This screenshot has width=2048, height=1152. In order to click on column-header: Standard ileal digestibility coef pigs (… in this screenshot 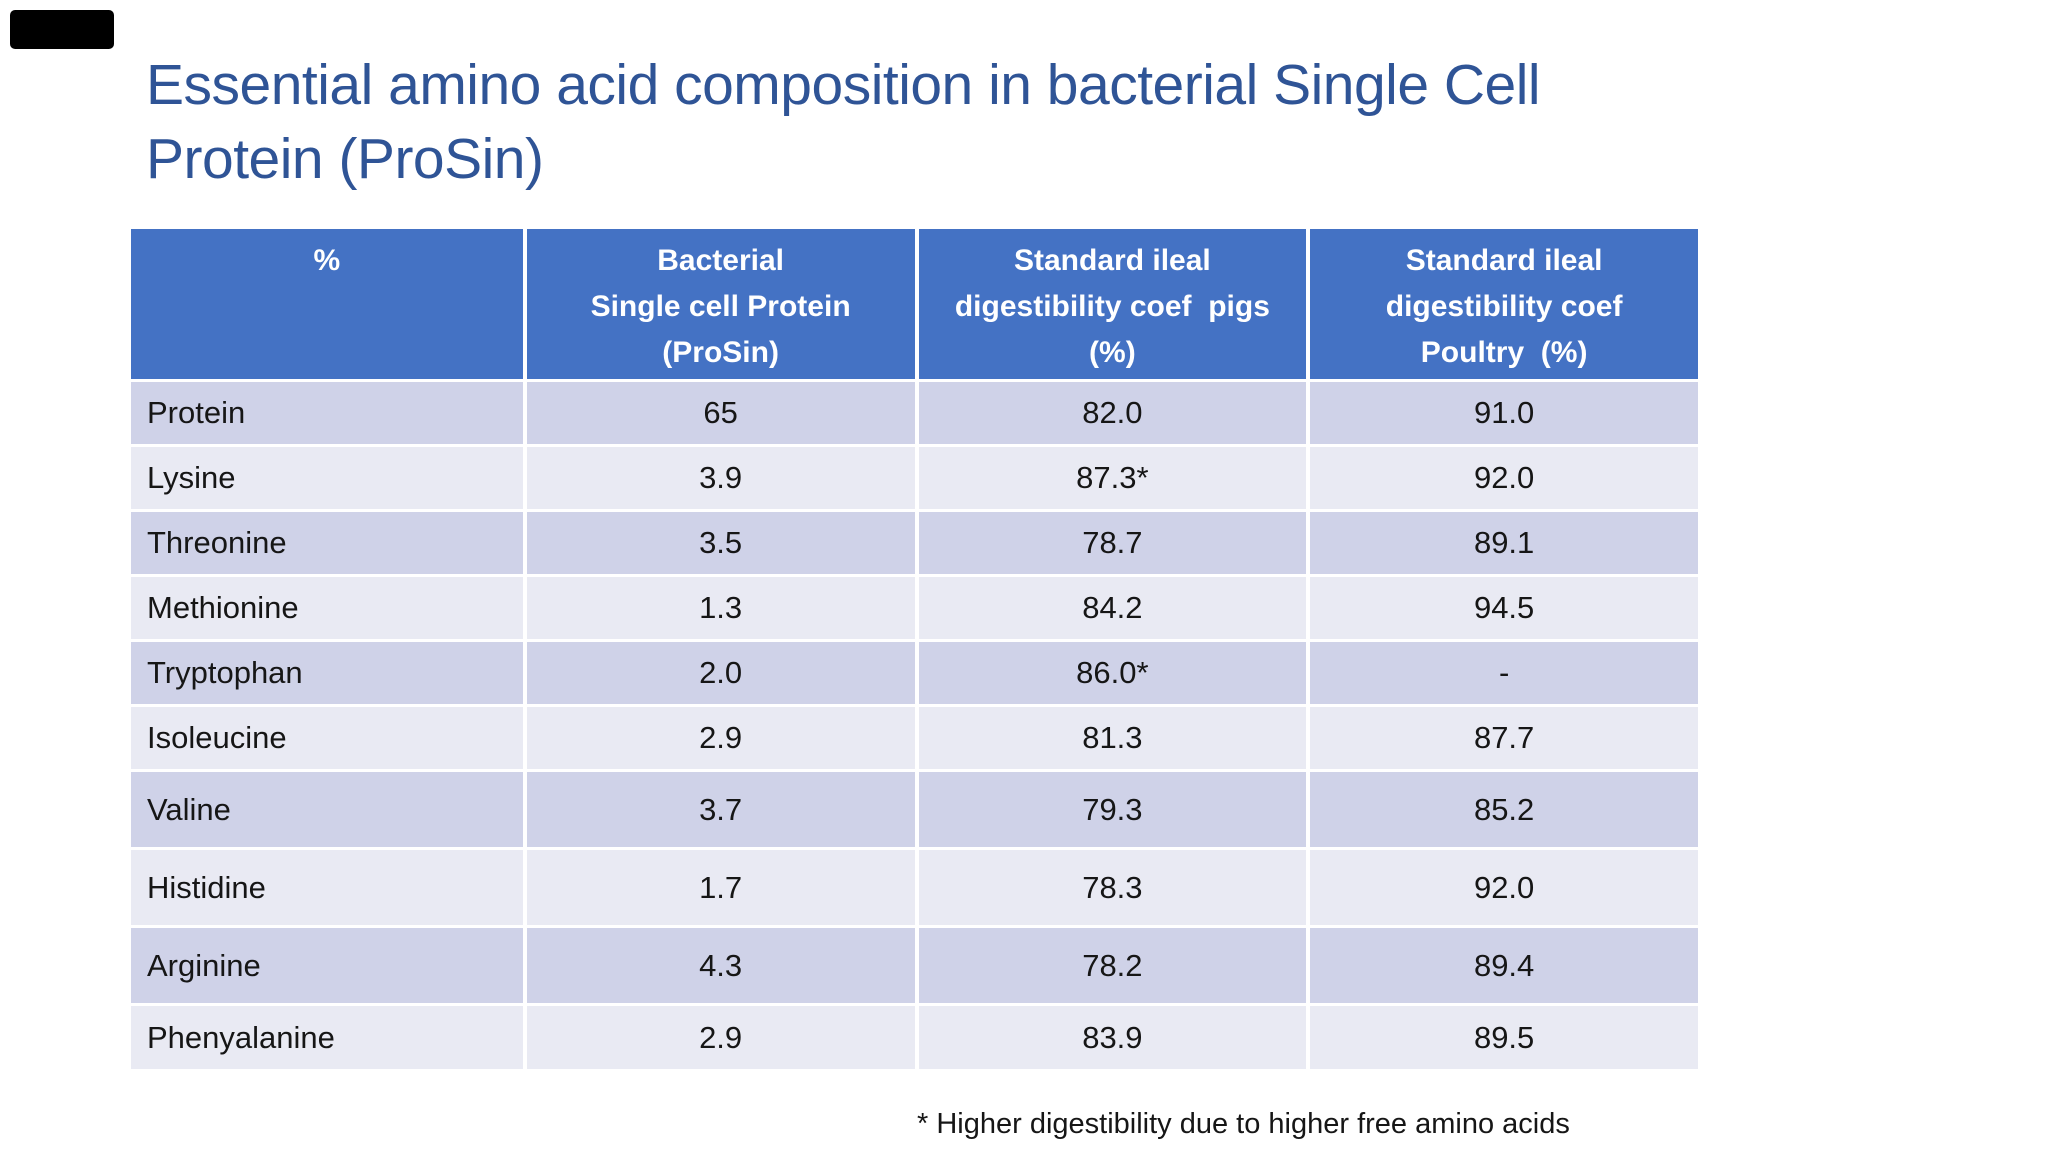, I will do `click(1110, 304)`.